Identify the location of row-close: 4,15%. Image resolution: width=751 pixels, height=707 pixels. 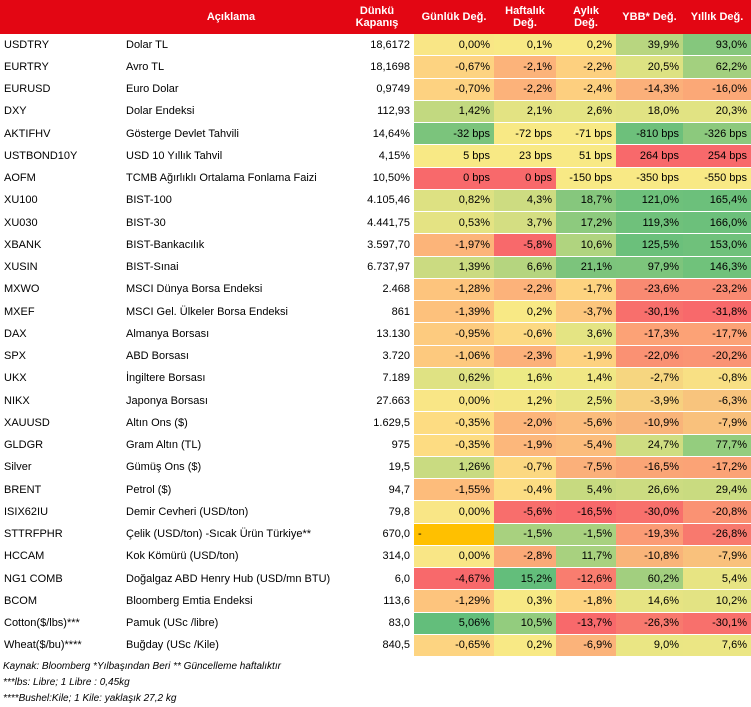
(377, 156).